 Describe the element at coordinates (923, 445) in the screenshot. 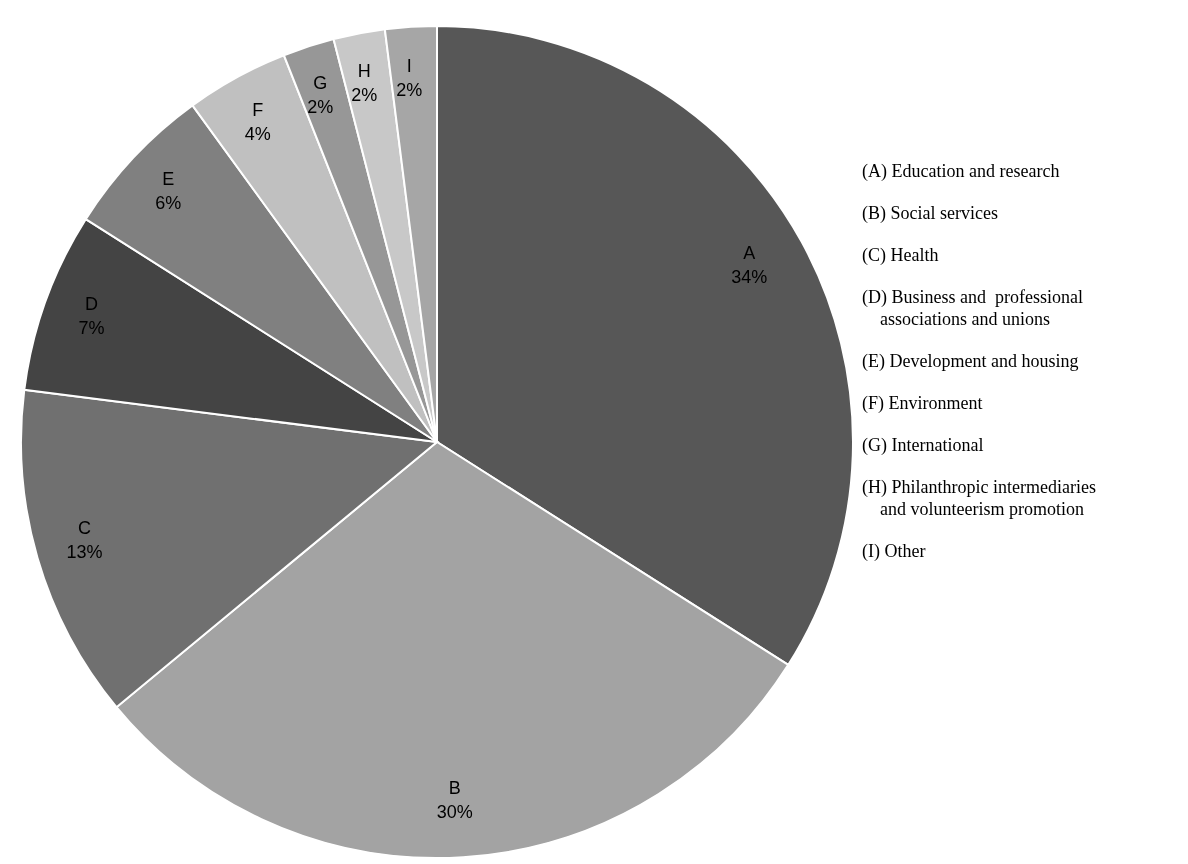

I see `text: (G) International` at that location.